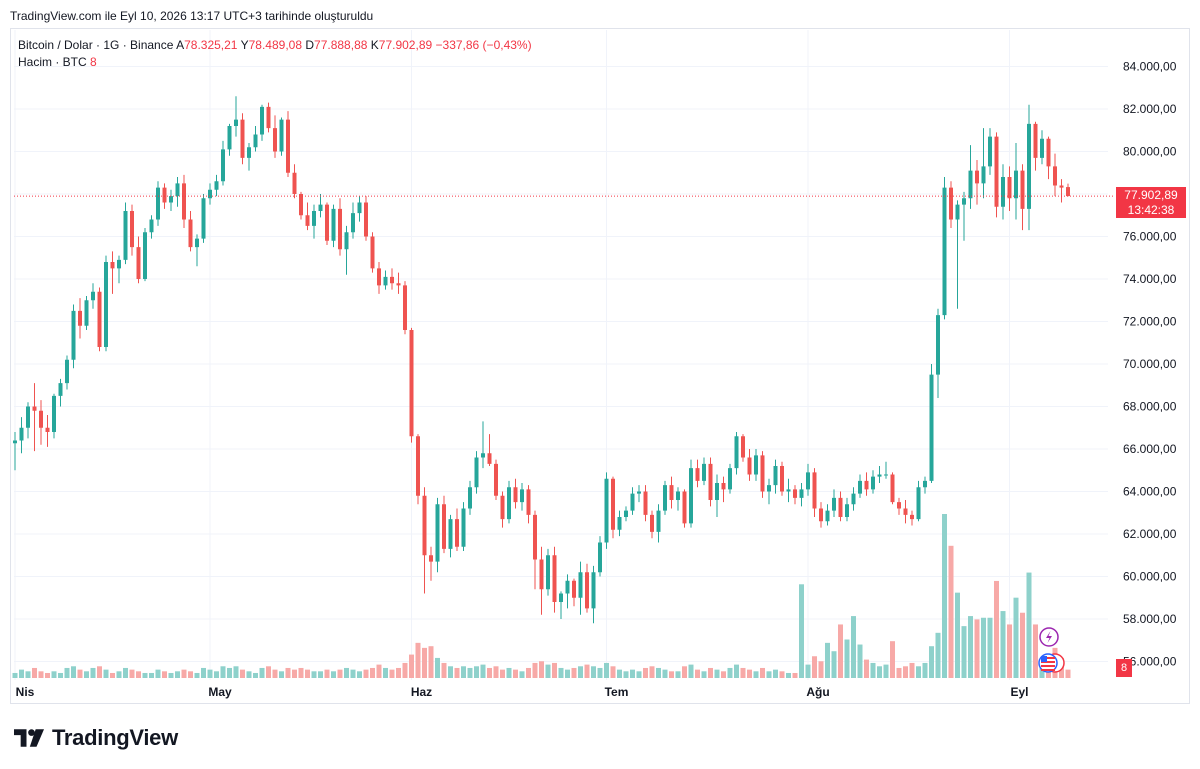 This screenshot has width=1200, height=769. What do you see at coordinates (1051, 663) in the screenshot?
I see `us-flag-icon` at bounding box center [1051, 663].